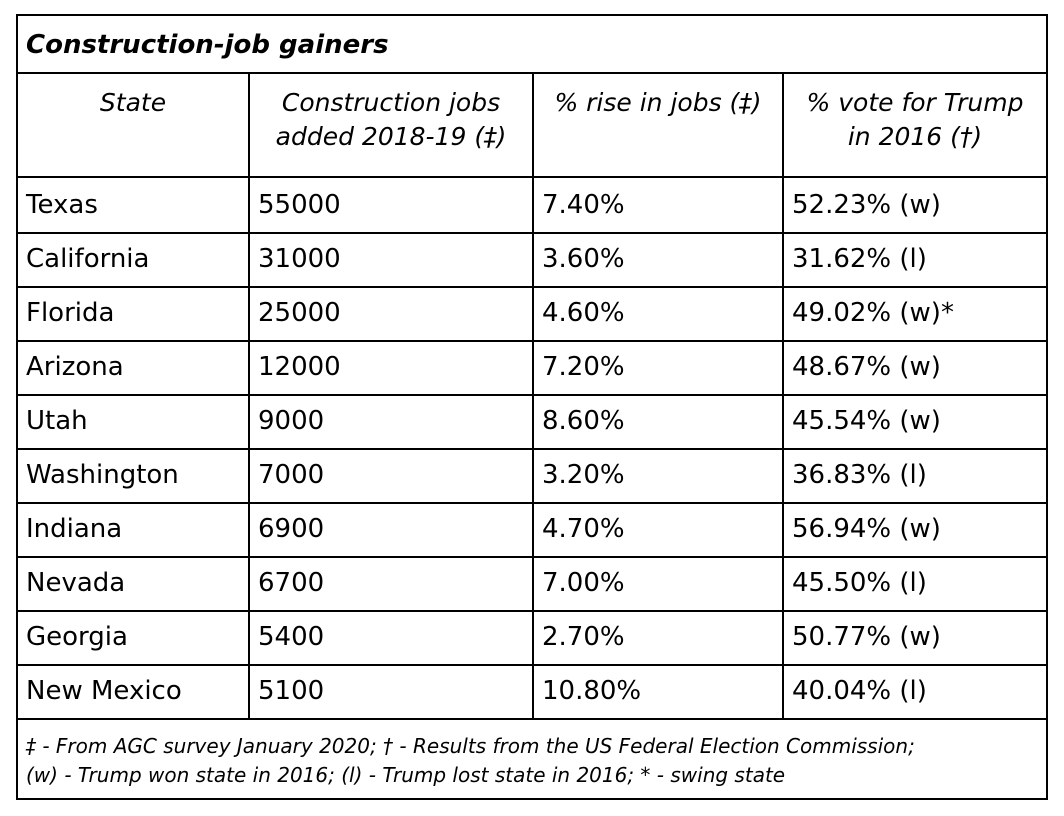 The height and width of the screenshot is (816, 1064). Describe the element at coordinates (659, 126) in the screenshot. I see `header-rise-in-jobs: % rise in jobs (‡)` at that location.